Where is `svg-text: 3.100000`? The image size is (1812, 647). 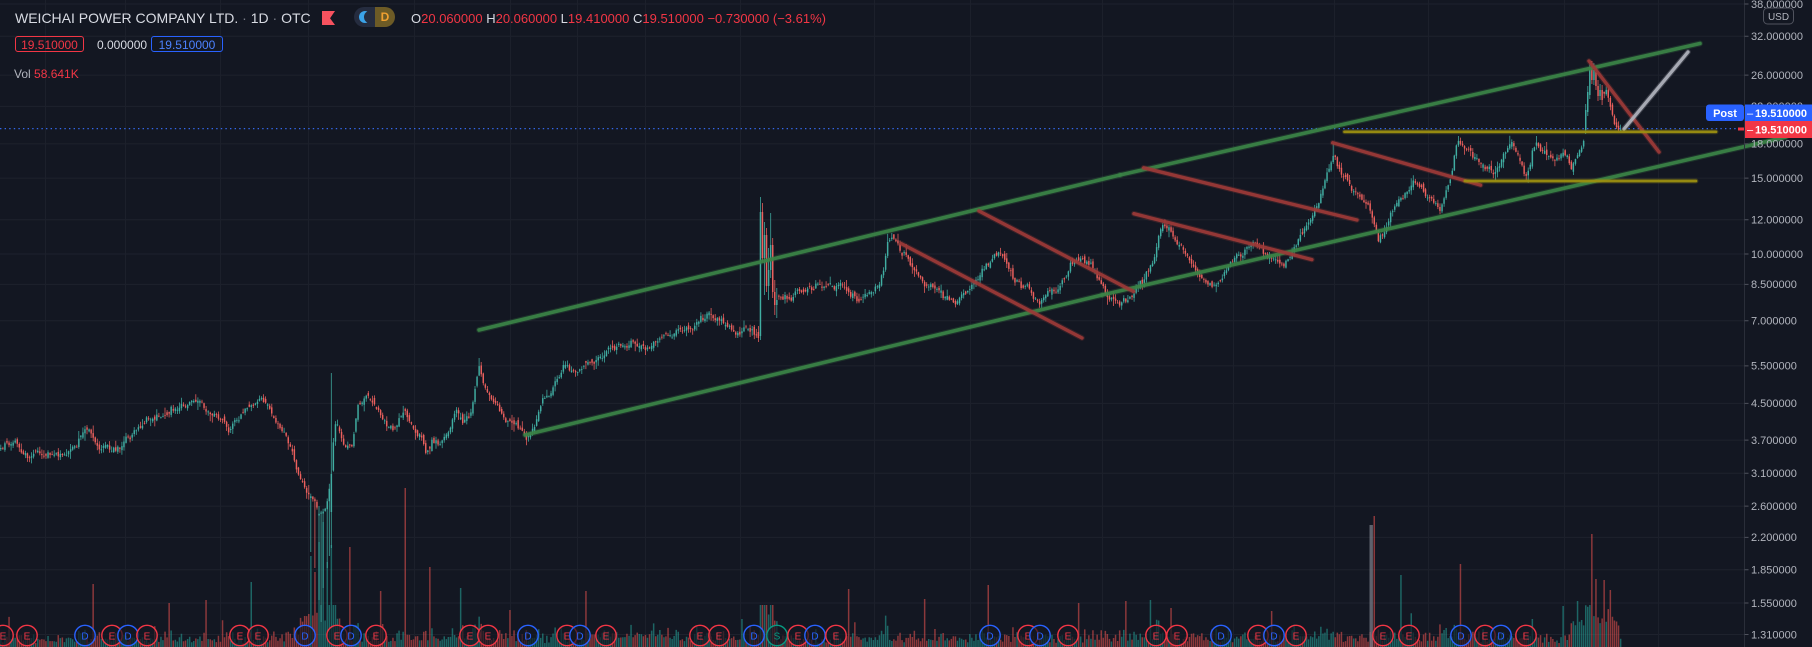
svg-text: 3.100000 is located at coordinates (1774, 474).